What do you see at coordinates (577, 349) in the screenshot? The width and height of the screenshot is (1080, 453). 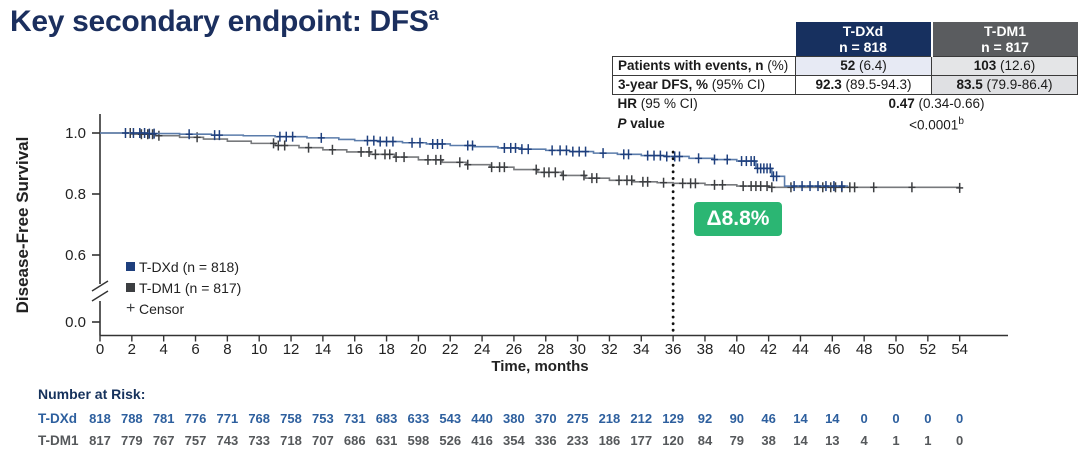 I see `svg-text: 30` at bounding box center [577, 349].